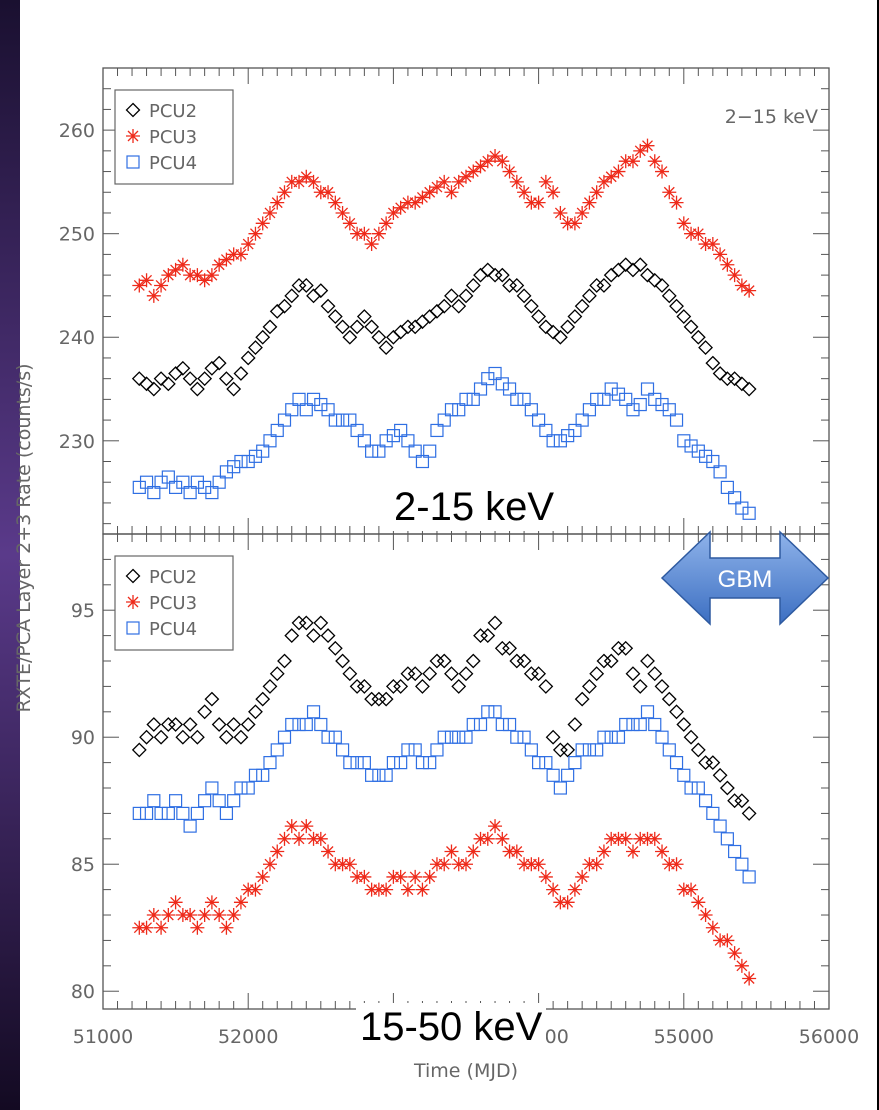  Describe the element at coordinates (173, 577) in the screenshot. I see `legend-label: PCU2` at that location.